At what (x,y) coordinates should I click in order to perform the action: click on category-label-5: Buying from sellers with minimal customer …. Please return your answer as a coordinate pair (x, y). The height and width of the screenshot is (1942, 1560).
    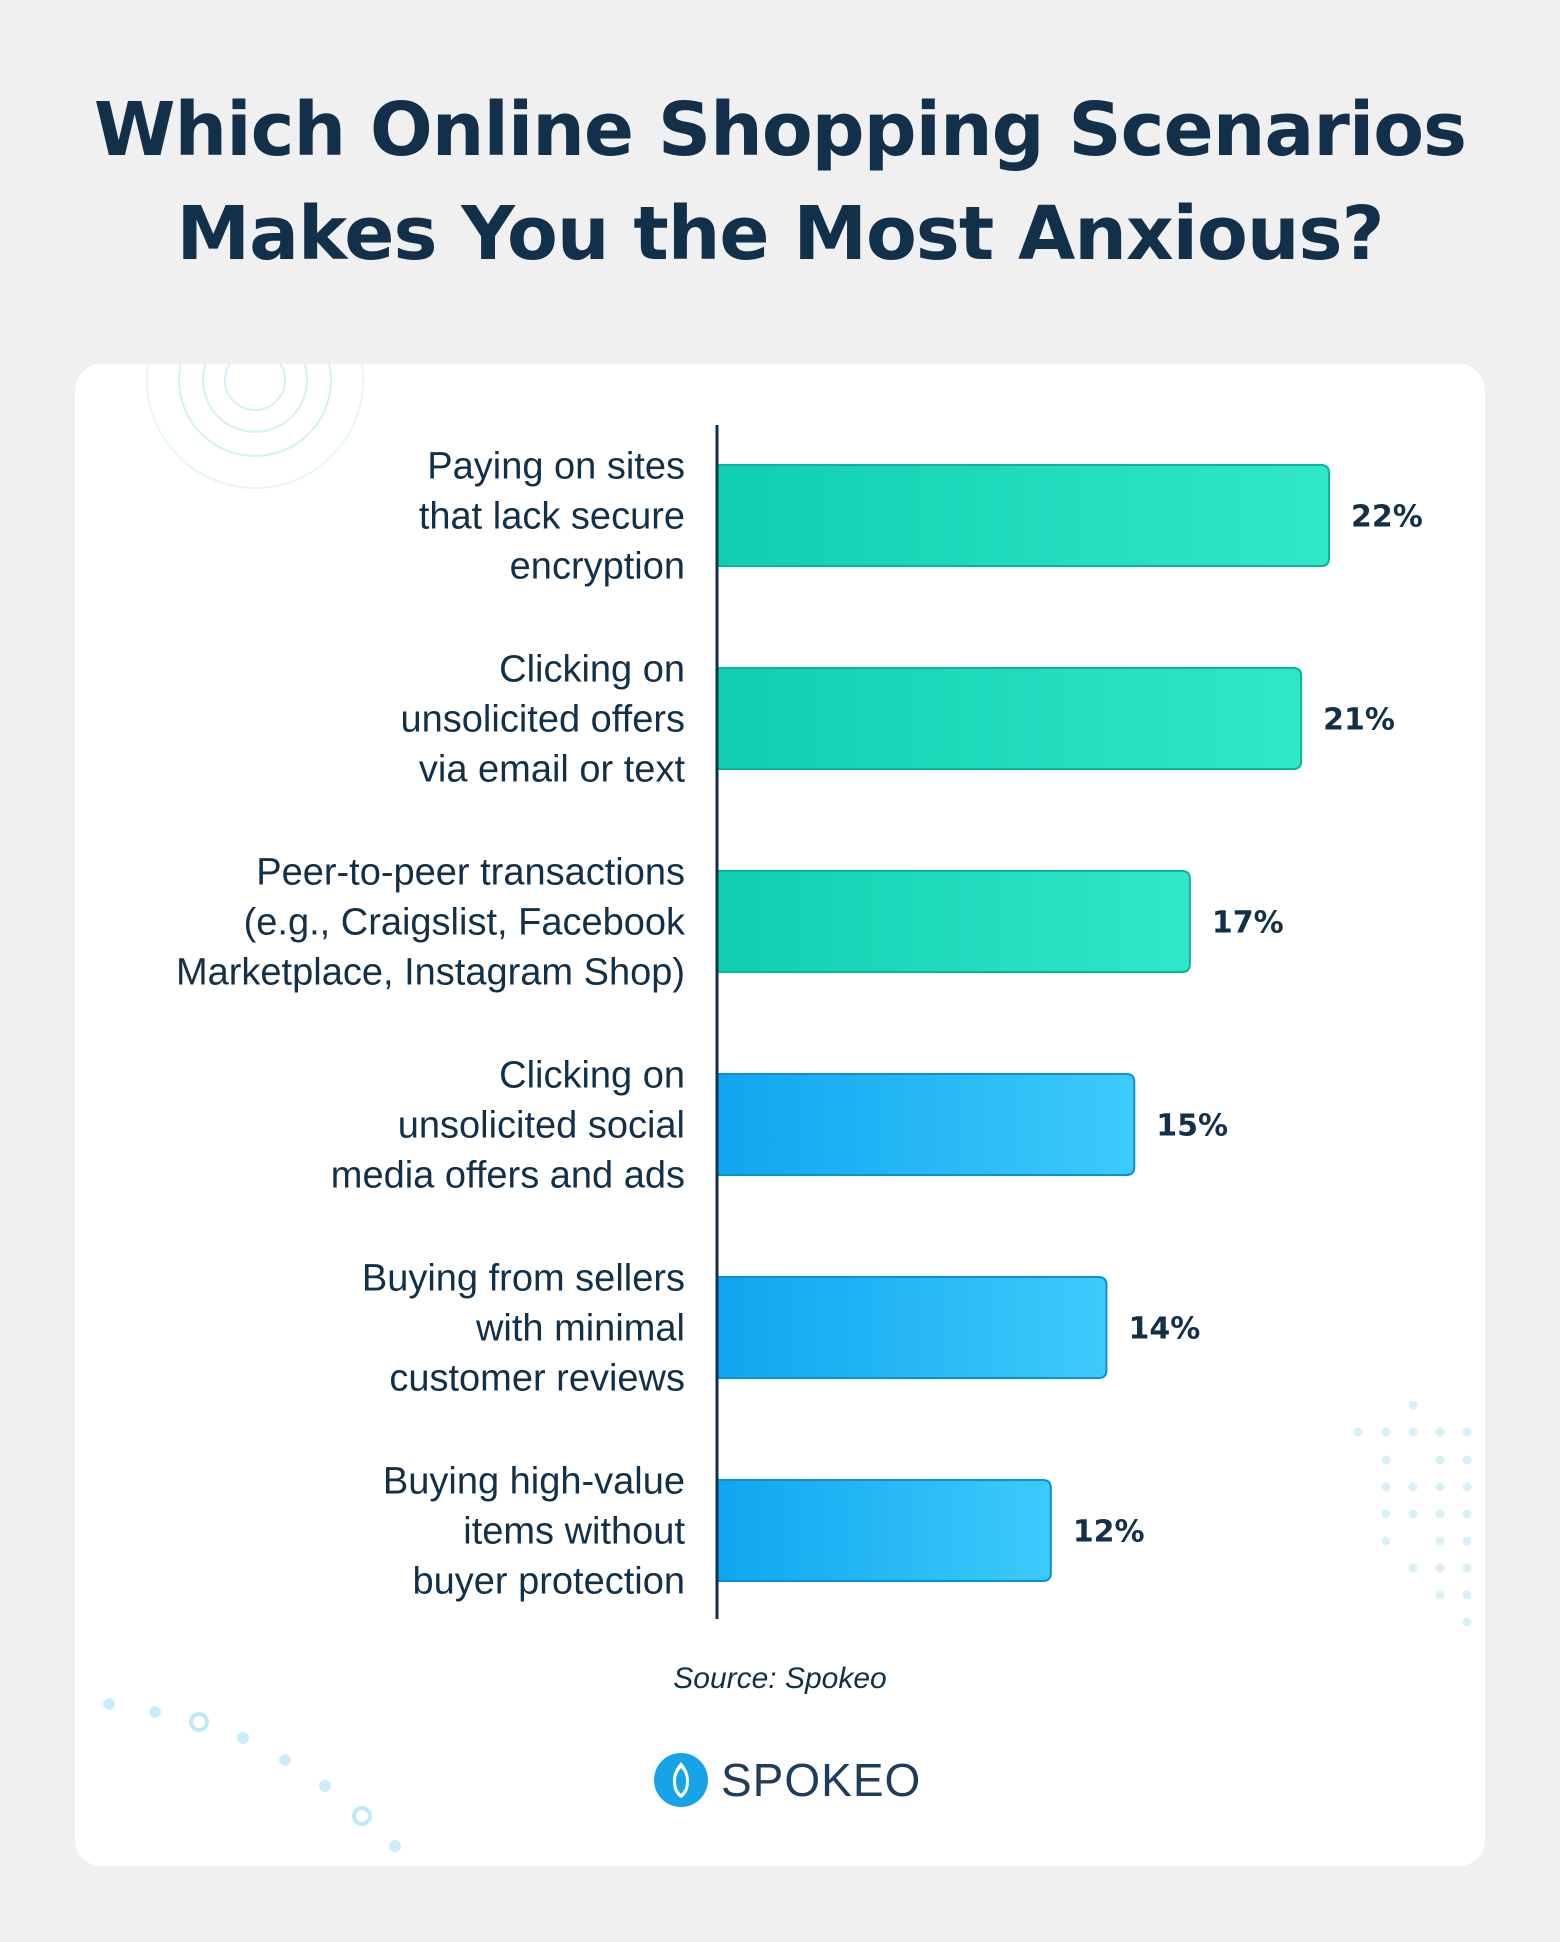
    Looking at the image, I should click on (523, 1329).